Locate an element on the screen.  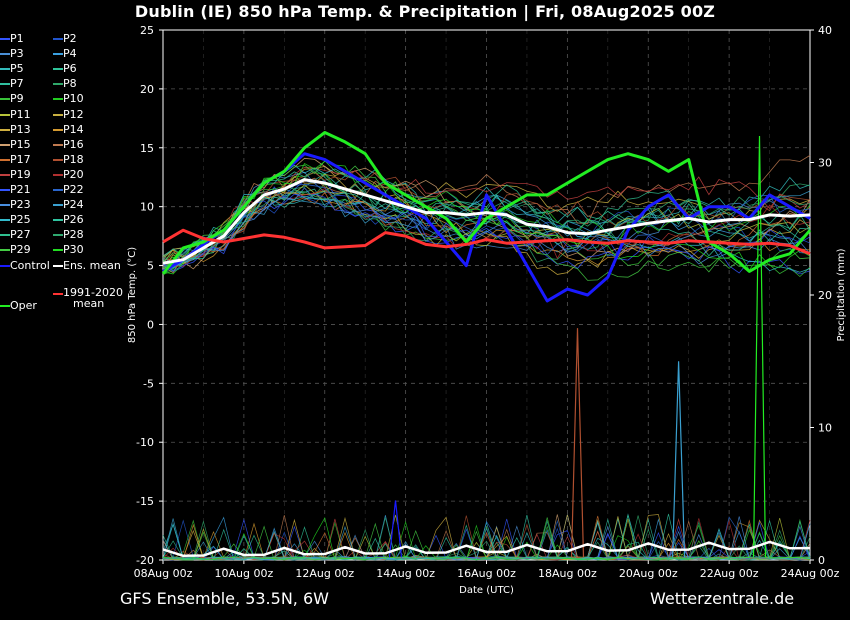
legend-label: Oper is located at coordinates (23, 305).